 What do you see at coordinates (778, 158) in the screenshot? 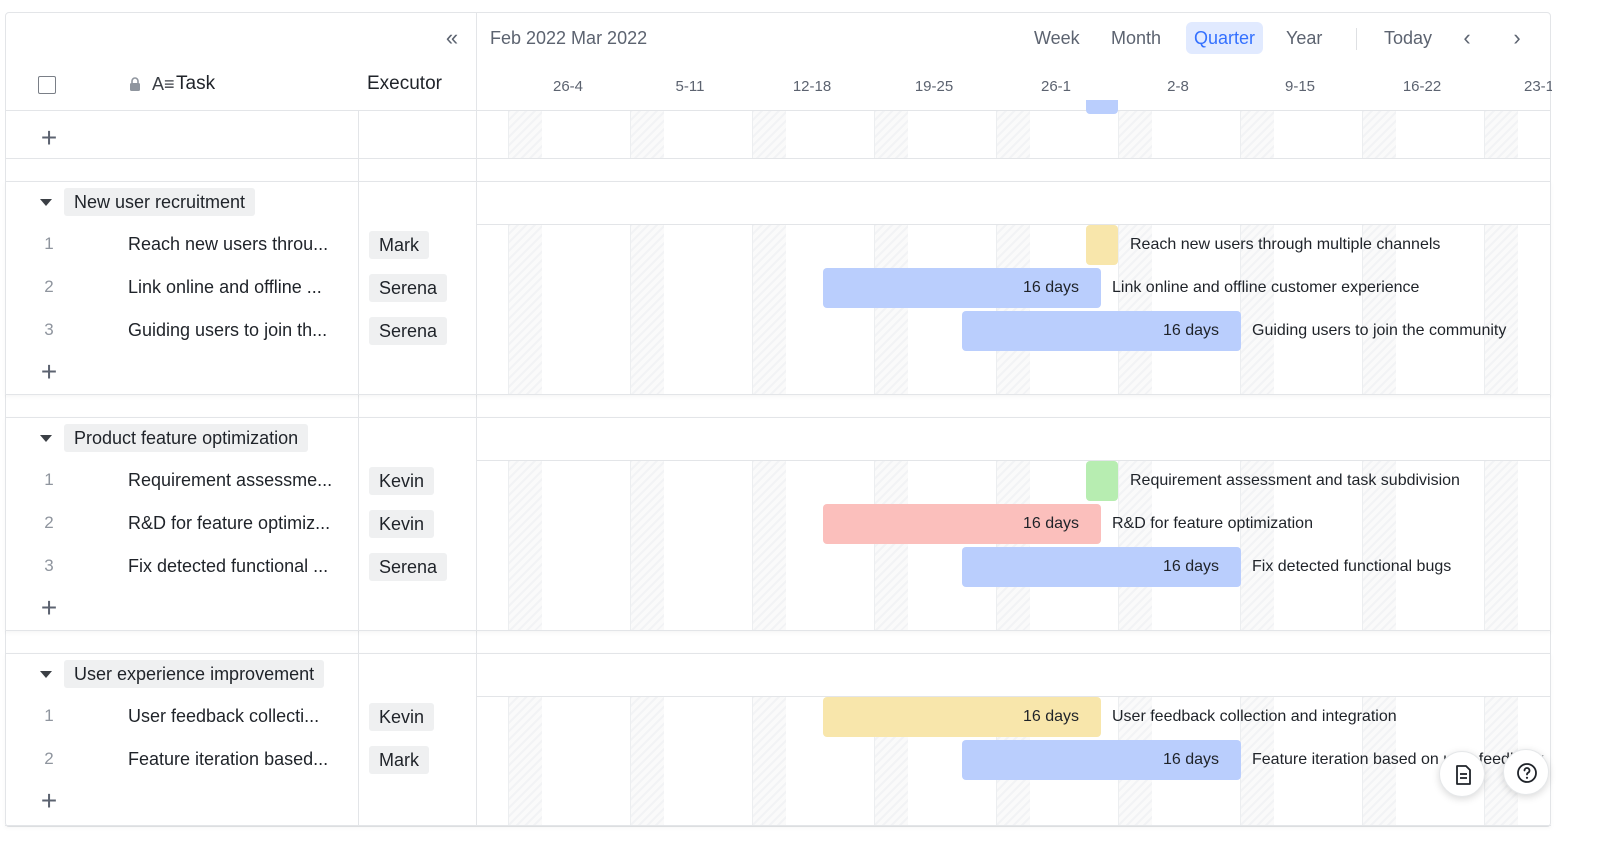
I see `section-divider` at bounding box center [778, 158].